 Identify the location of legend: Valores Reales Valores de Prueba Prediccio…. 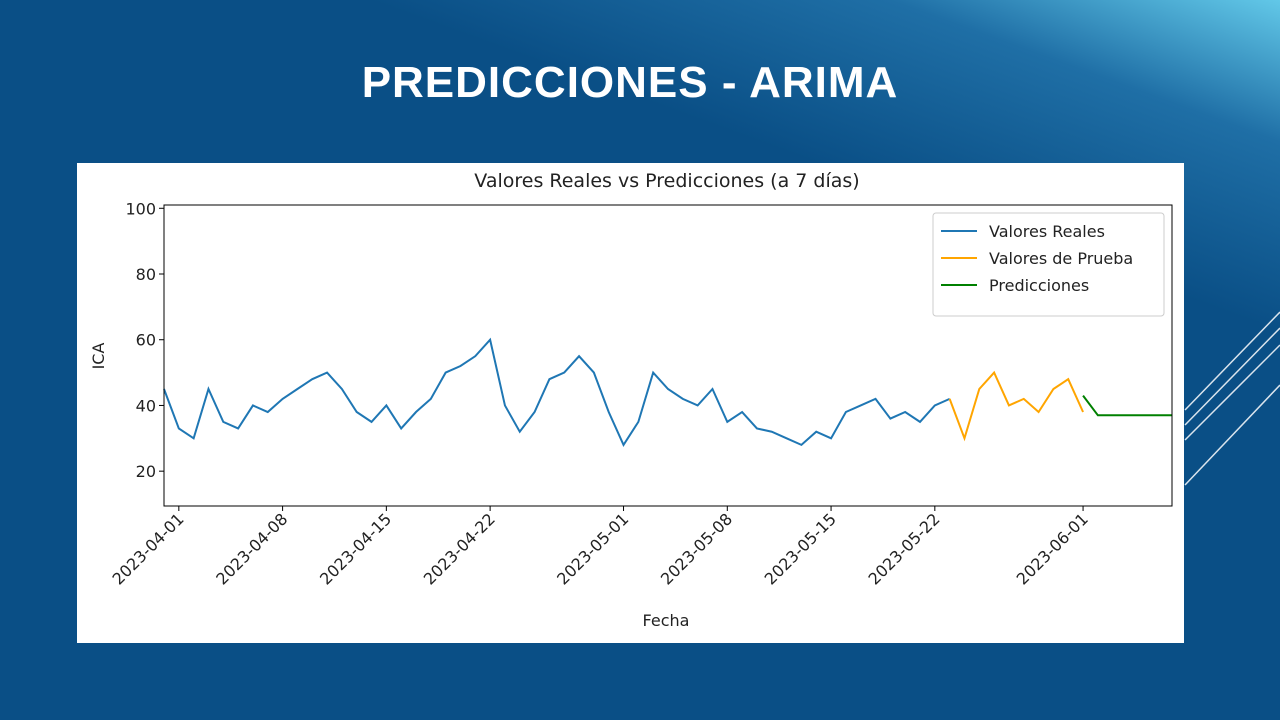
(1048, 264).